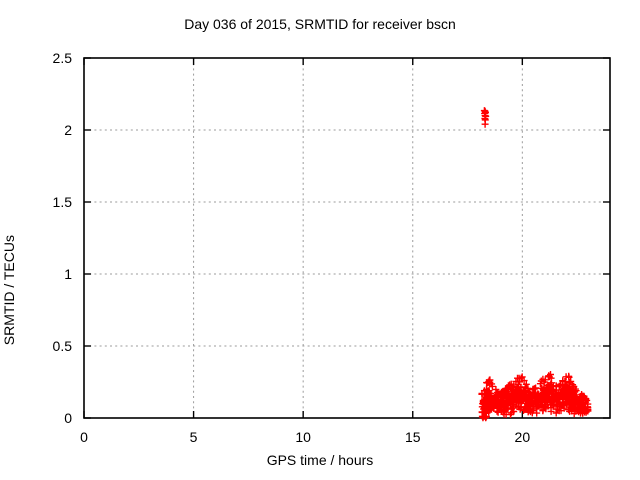  I want to click on y-tick-label: 1, so click(68, 274).